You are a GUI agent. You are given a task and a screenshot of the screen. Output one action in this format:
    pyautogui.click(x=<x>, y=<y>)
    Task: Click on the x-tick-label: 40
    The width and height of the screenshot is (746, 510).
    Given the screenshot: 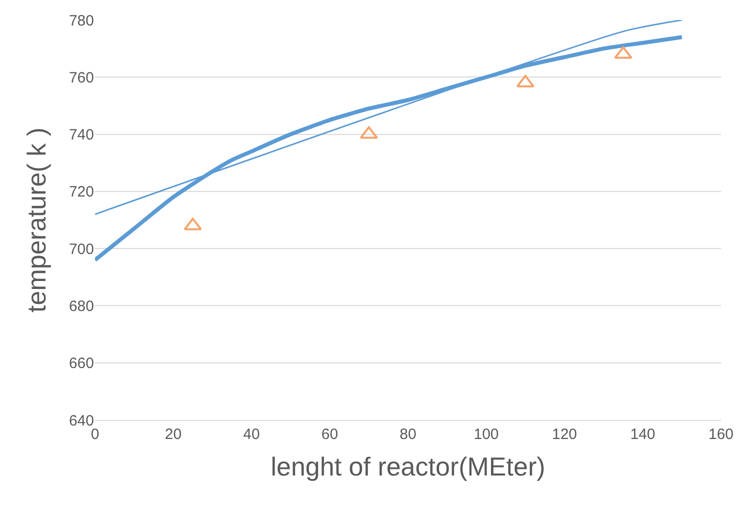 What is the action you would take?
    pyautogui.click(x=251, y=434)
    